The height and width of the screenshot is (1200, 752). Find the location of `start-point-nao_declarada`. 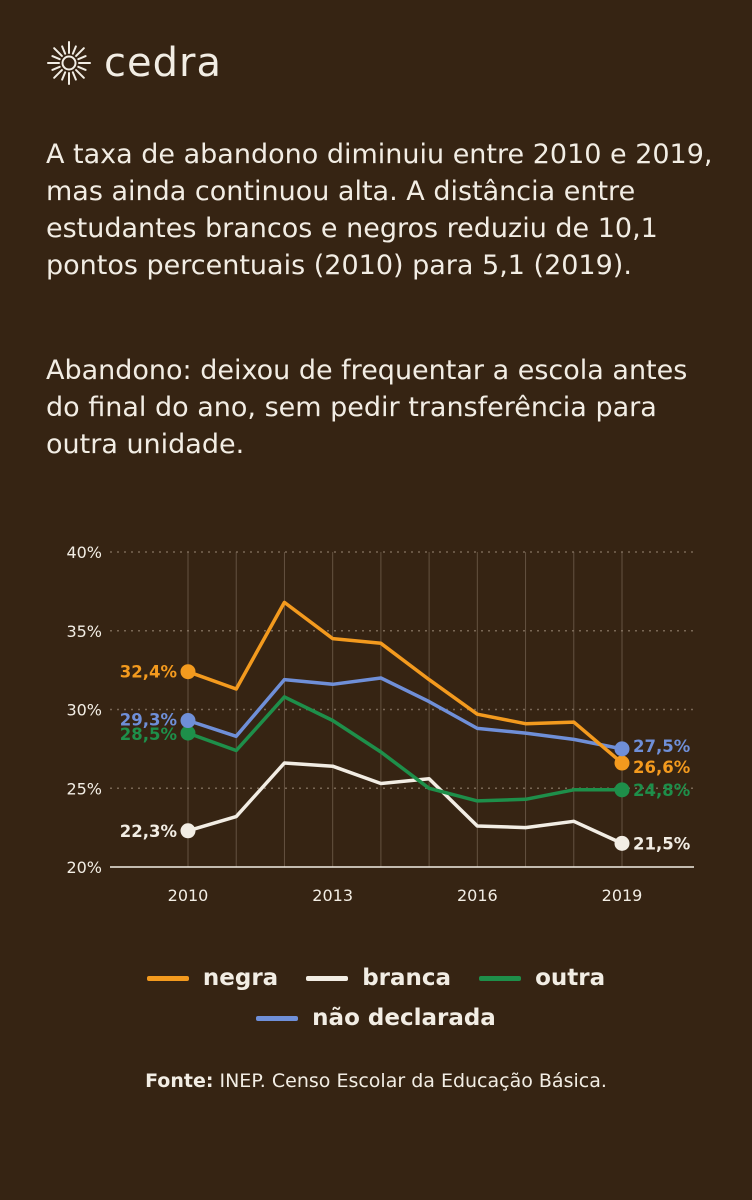

start-point-nao_declarada is located at coordinates (188, 721).